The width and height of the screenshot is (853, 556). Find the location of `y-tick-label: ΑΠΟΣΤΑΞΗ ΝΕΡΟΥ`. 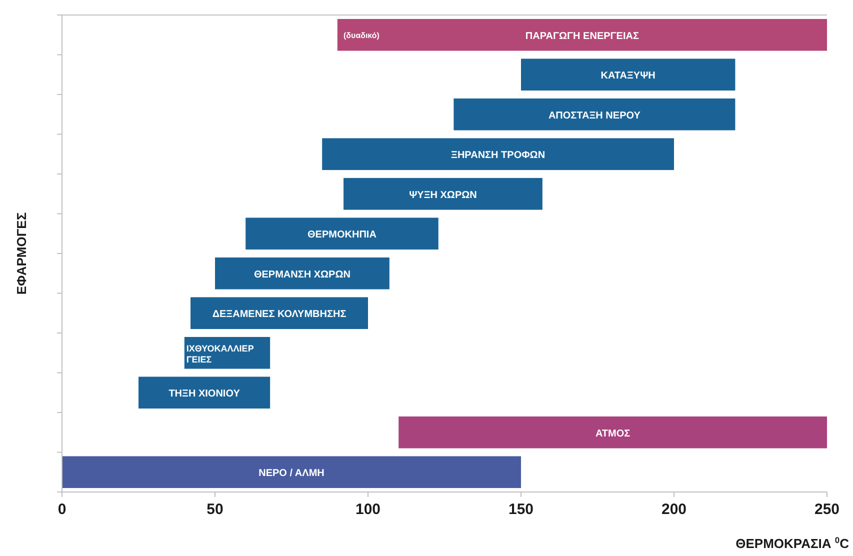

y-tick-label: ΑΠΟΣΤΑΞΗ ΝΕΡΟΥ is located at coordinates (594, 116).